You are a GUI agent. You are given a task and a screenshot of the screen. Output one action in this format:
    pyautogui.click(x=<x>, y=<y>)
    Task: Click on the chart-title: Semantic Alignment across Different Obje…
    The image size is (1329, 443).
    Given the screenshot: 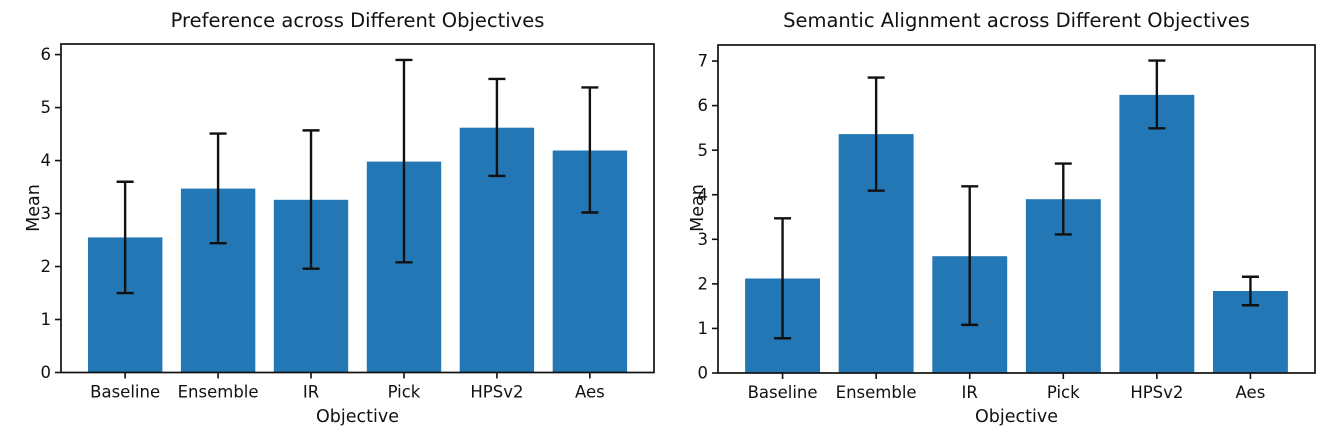 What is the action you would take?
    pyautogui.click(x=1016, y=20)
    